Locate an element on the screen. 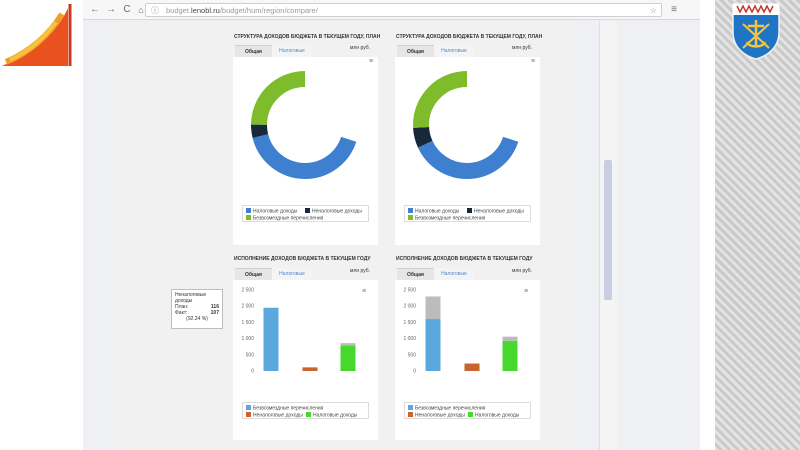 Image resolution: width=800 pixels, height=450 pixels. bookmark-star-icon: ☆ is located at coordinates (653, 10).